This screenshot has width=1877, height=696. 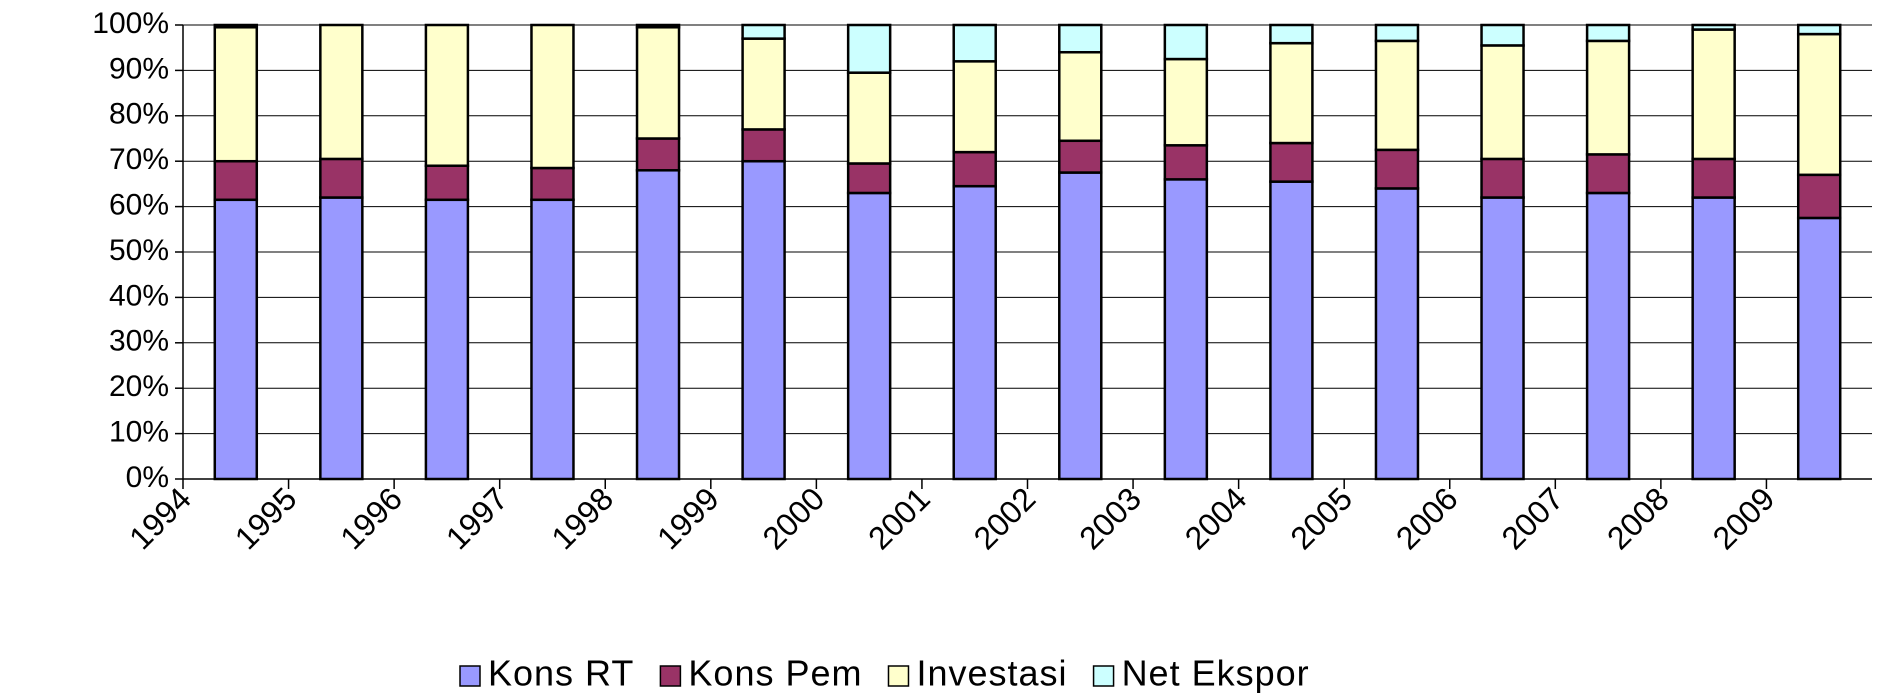 What do you see at coordinates (1110, 518) in the screenshot?
I see `x-tick-label: 2003` at bounding box center [1110, 518].